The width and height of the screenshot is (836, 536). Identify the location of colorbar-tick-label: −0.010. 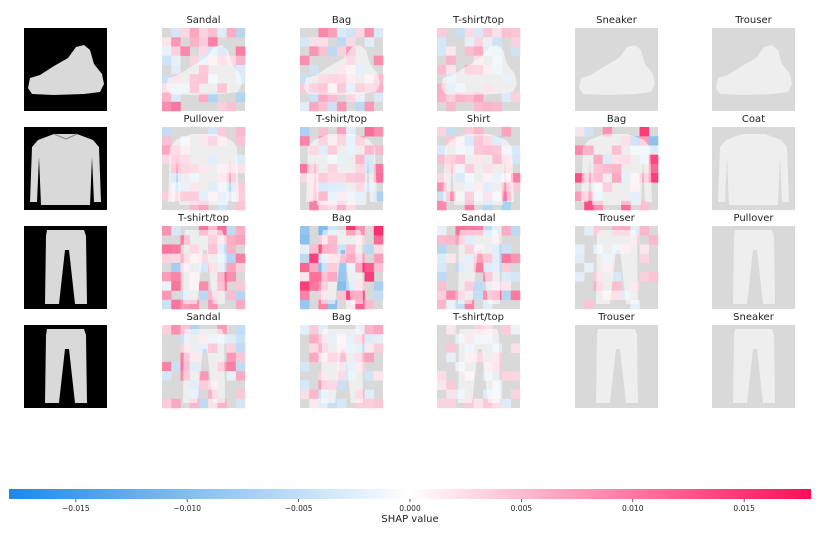
(187, 508).